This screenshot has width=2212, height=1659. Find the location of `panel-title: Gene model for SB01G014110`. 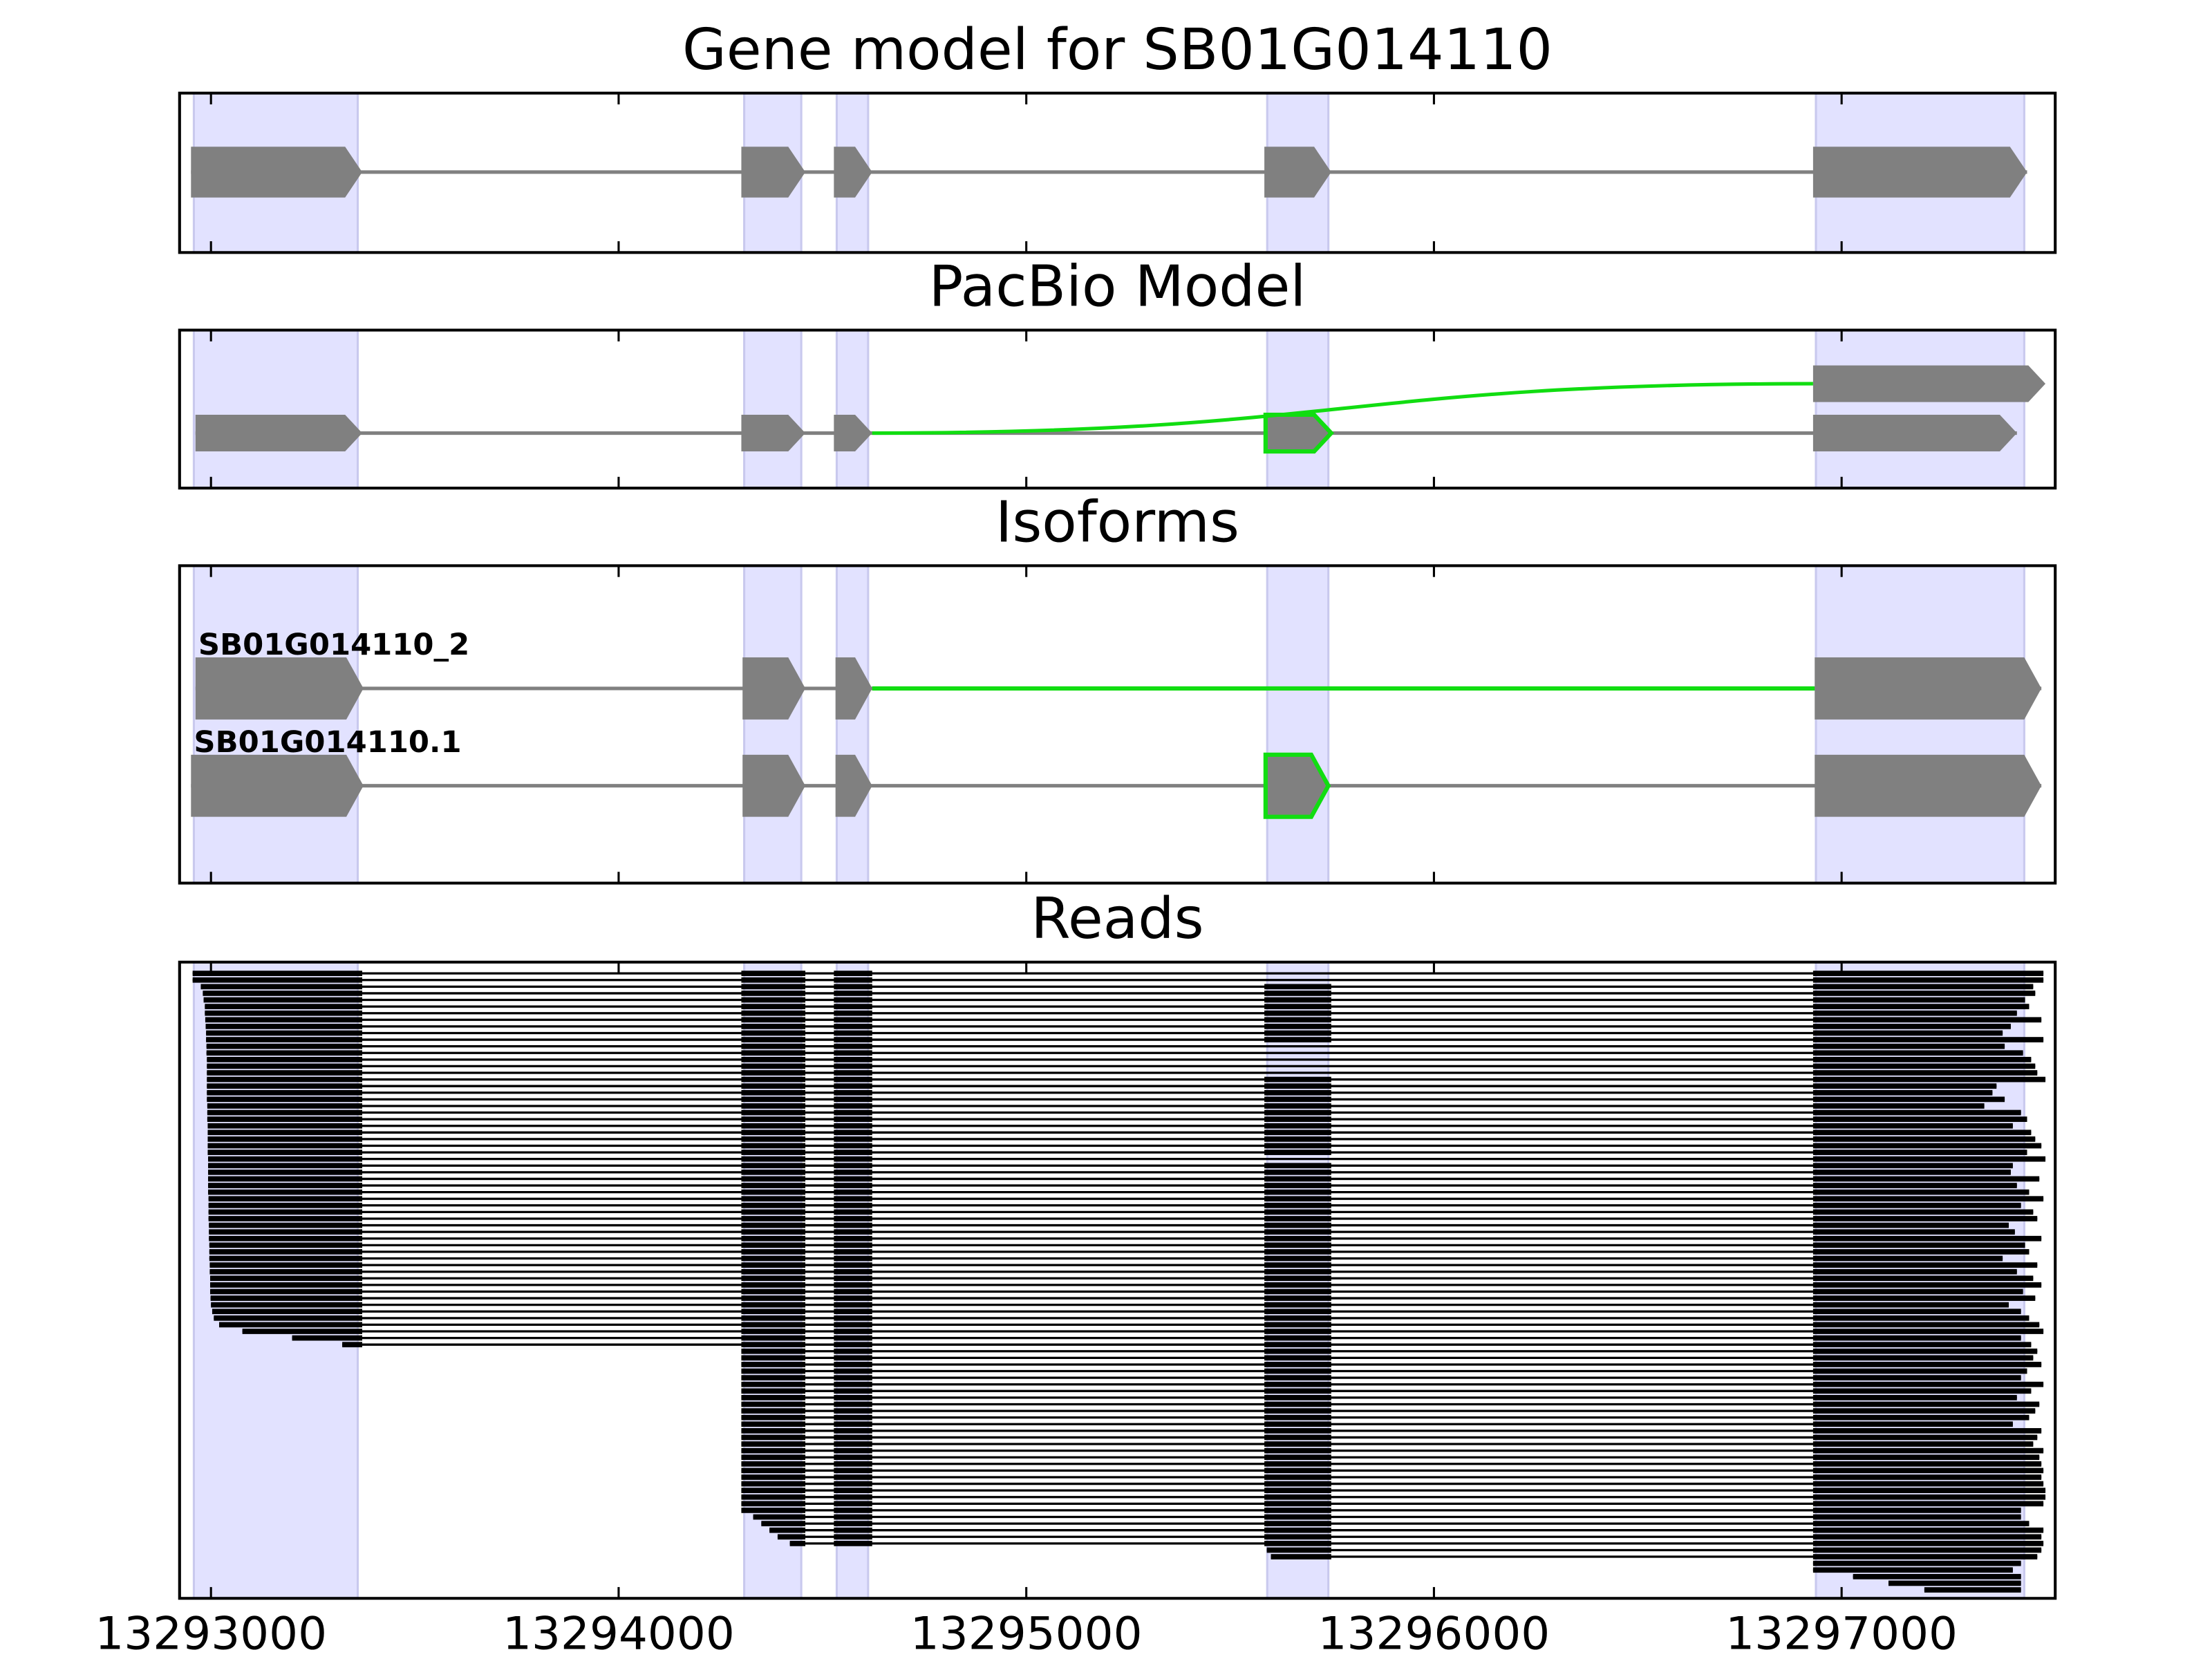

panel-title: Gene model for SB01G014110 is located at coordinates (1117, 50).